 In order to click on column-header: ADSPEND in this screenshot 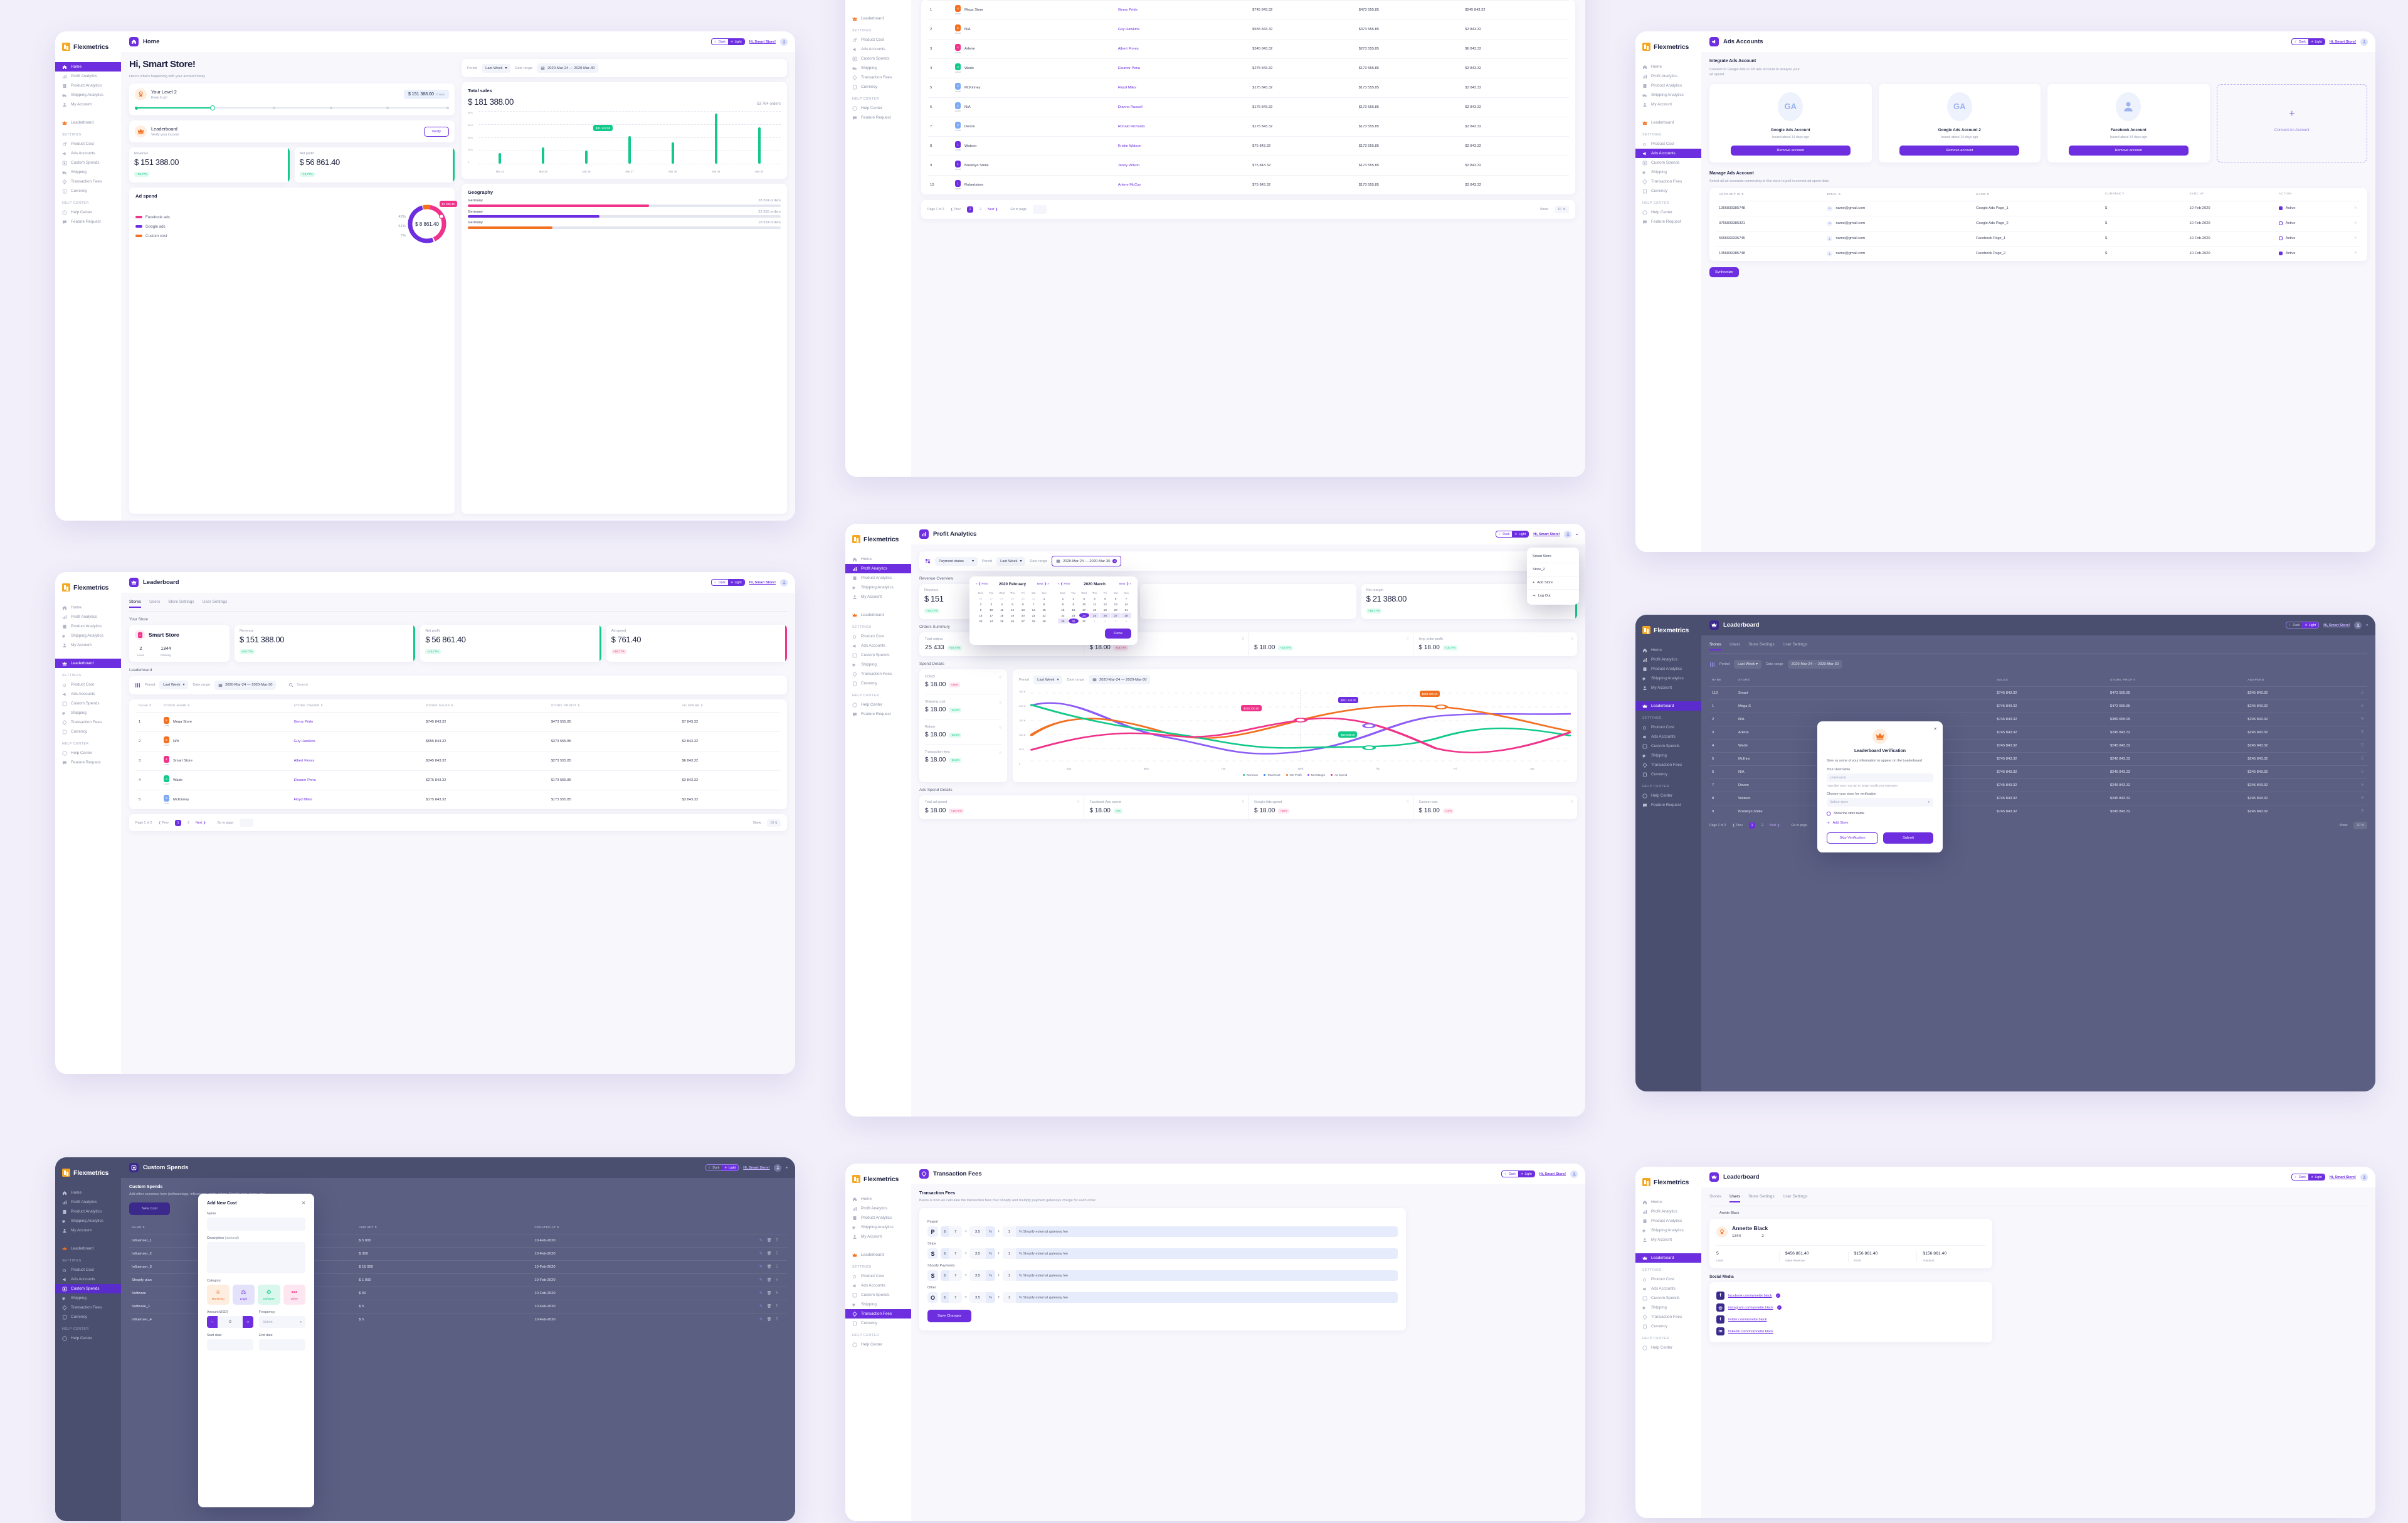, I will do `click(2255, 680)`.